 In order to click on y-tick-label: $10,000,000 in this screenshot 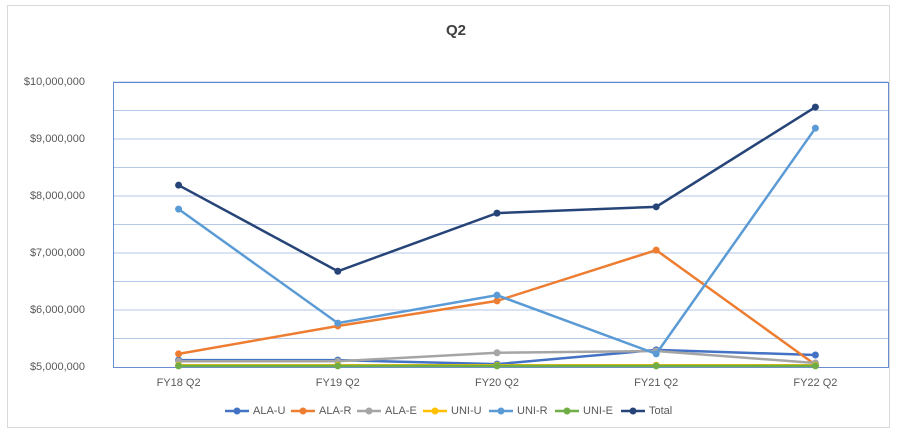, I will do `click(54, 82)`.